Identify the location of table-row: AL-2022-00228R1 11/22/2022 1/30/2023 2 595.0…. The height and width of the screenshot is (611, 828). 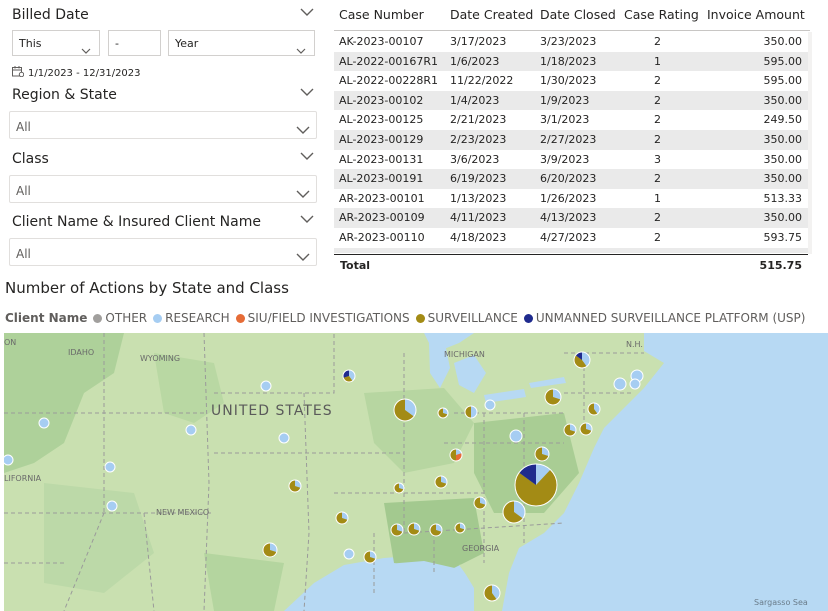
(571, 81).